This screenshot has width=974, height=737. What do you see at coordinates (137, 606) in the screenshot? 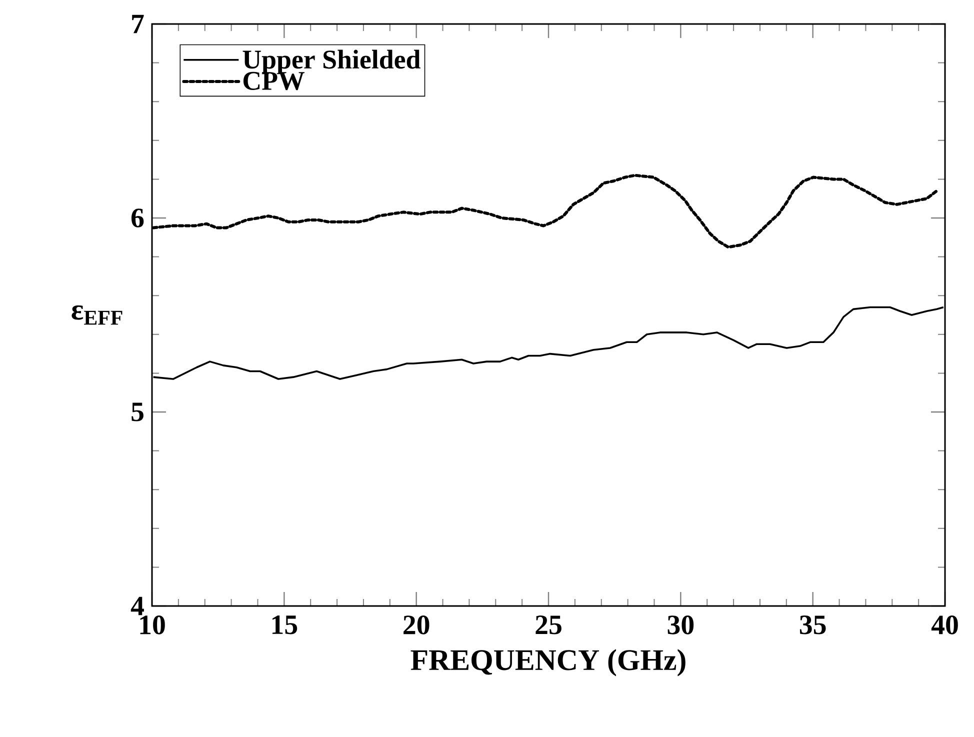
I see `y-tick-label: 4` at bounding box center [137, 606].